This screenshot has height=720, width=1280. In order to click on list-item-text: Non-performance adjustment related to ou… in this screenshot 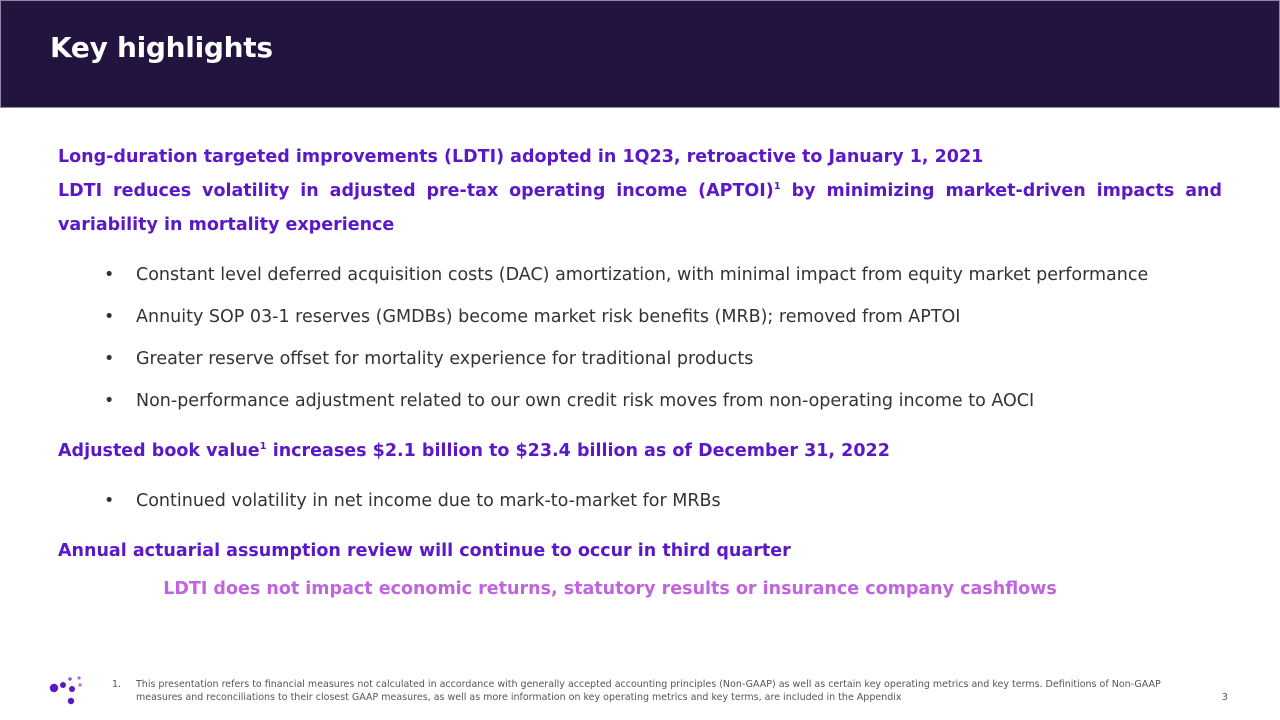, I will do `click(585, 401)`.